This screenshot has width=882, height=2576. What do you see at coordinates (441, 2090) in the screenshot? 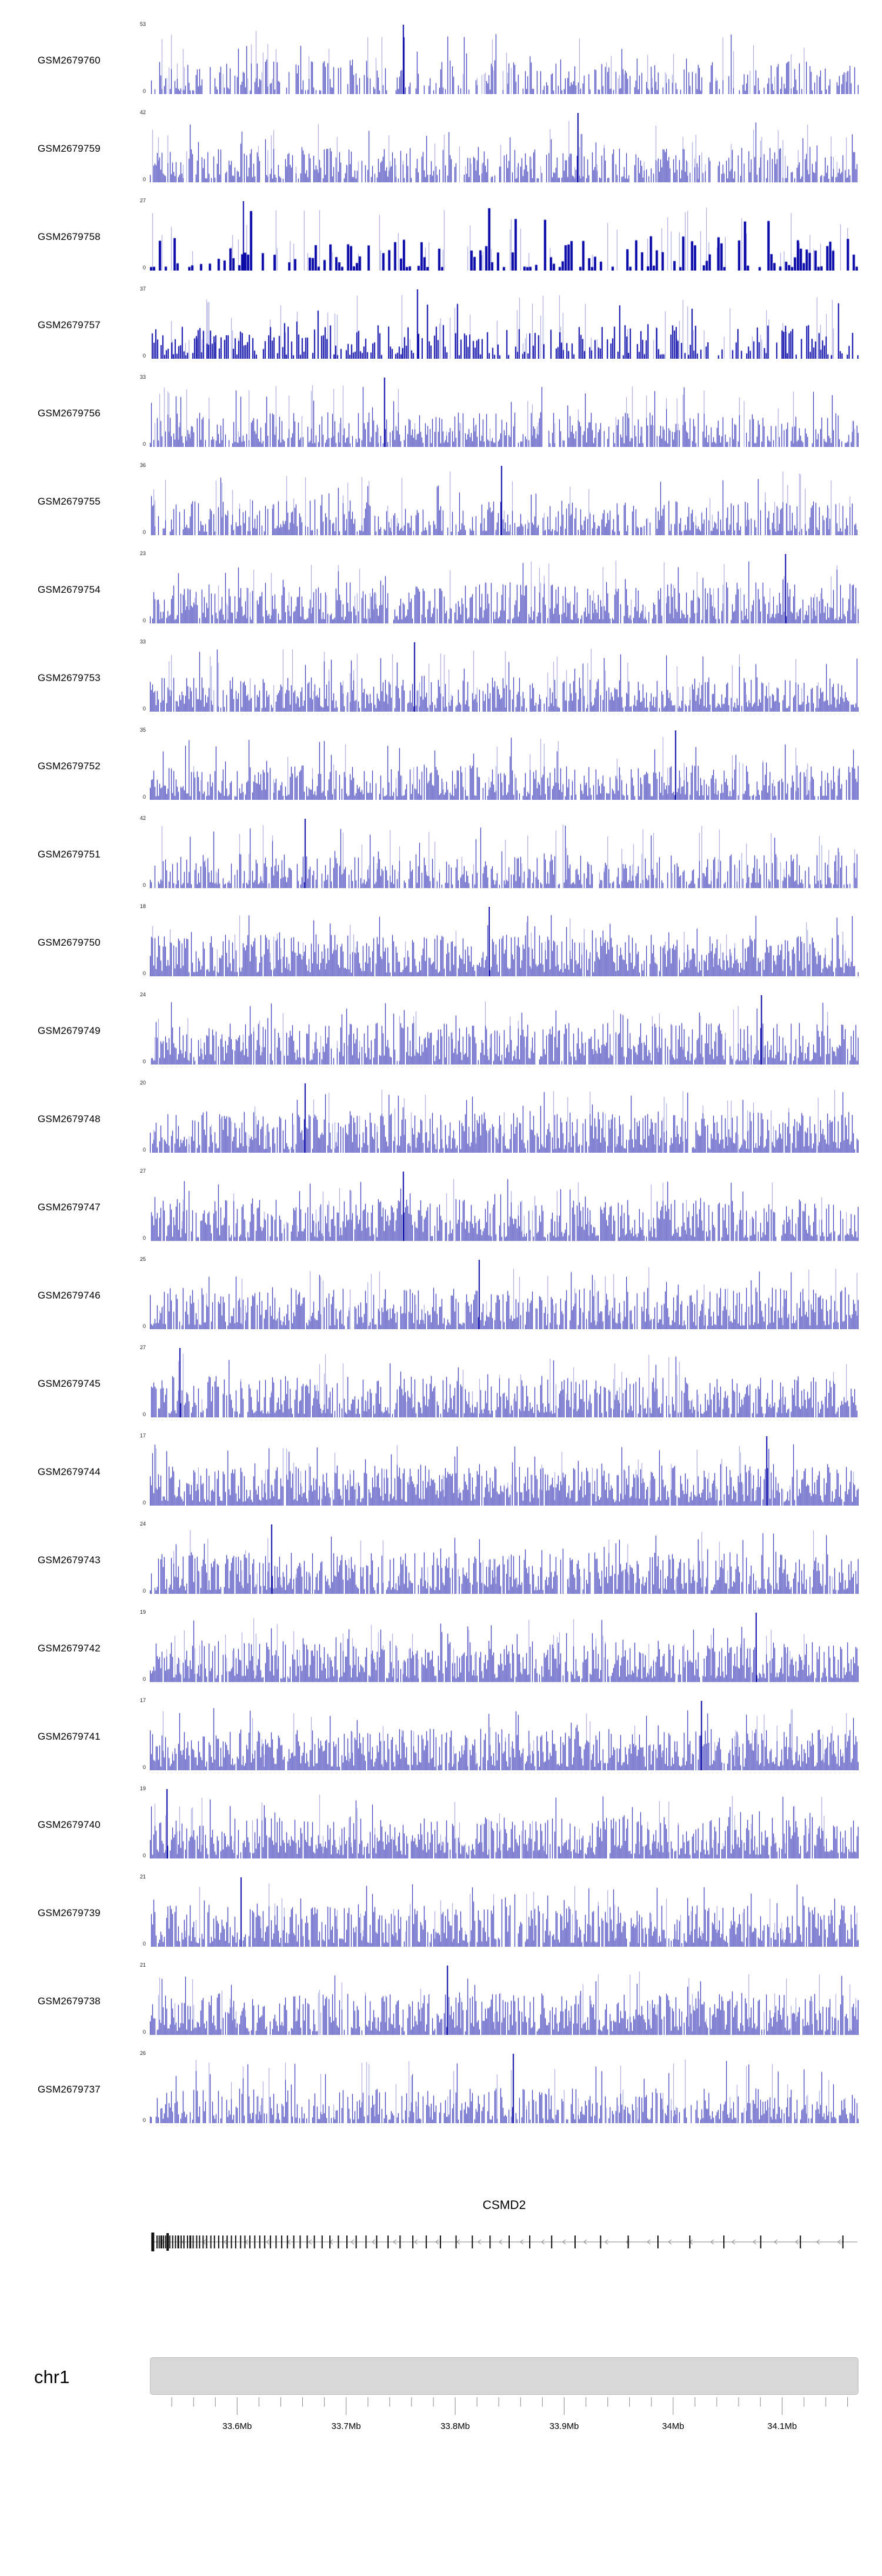
I see `track-row: GSM2679737 26 0` at bounding box center [441, 2090].